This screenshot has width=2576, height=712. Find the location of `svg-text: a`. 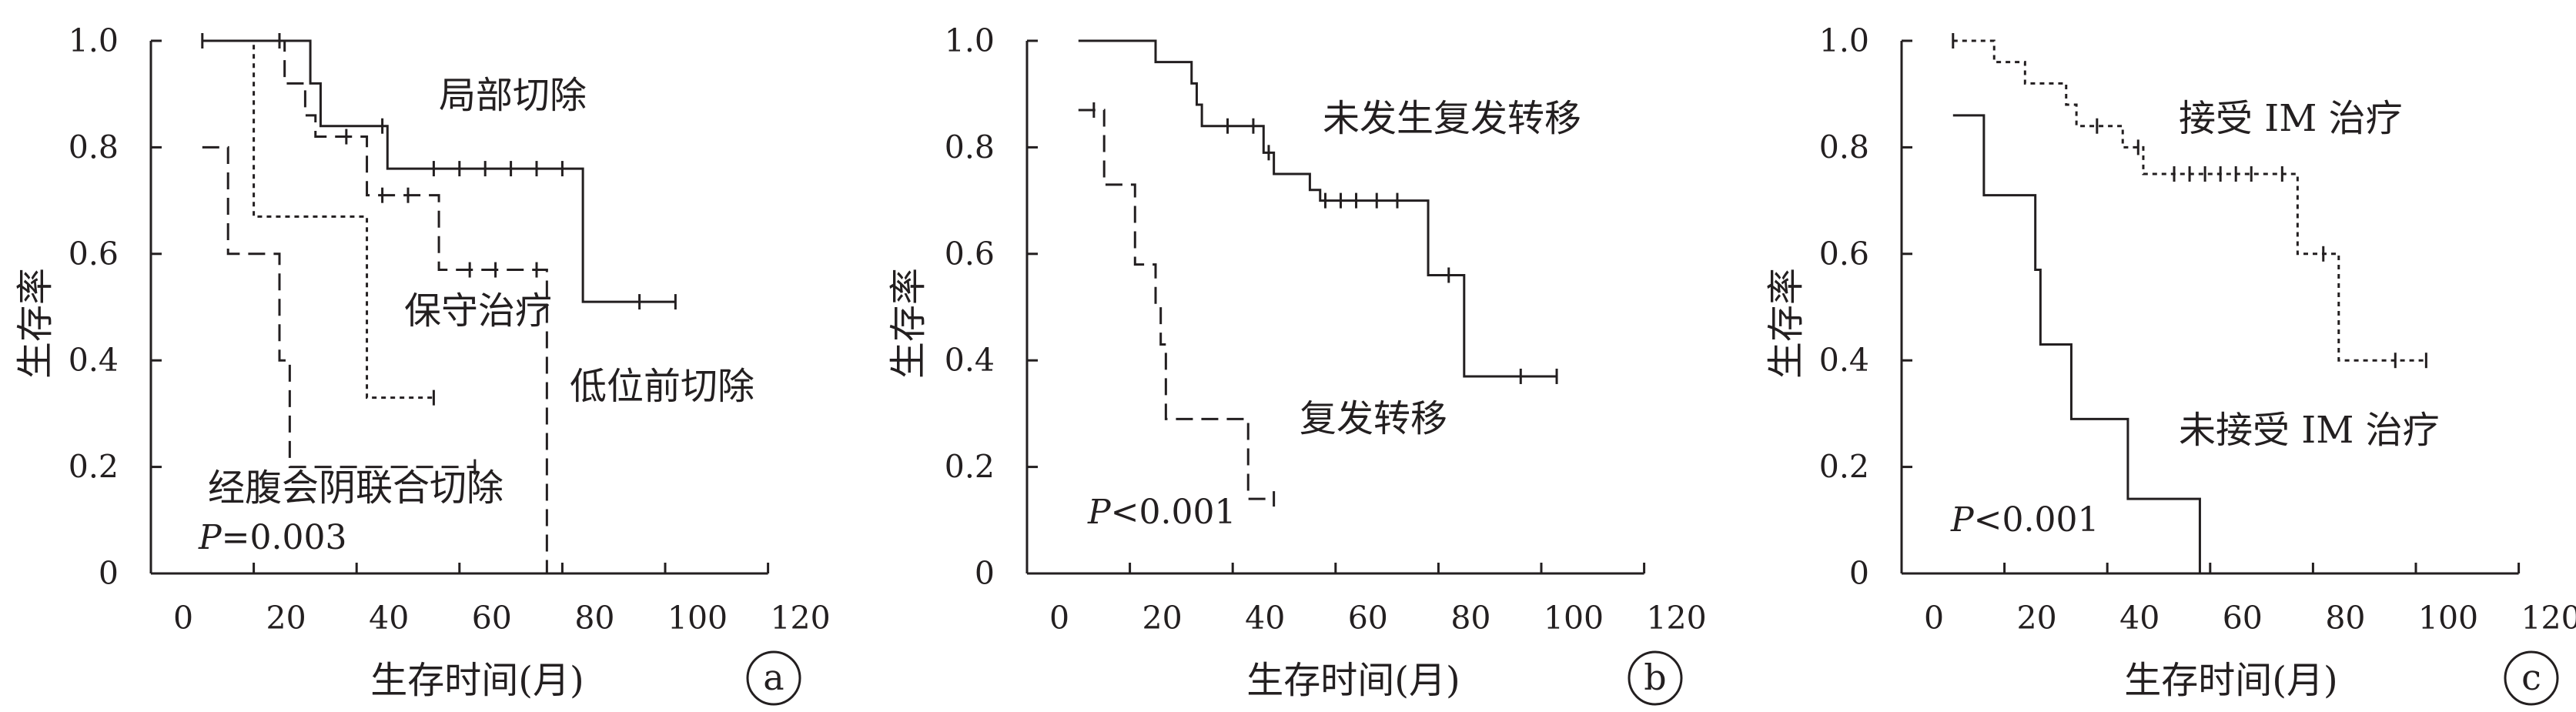

svg-text: a is located at coordinates (774, 678).